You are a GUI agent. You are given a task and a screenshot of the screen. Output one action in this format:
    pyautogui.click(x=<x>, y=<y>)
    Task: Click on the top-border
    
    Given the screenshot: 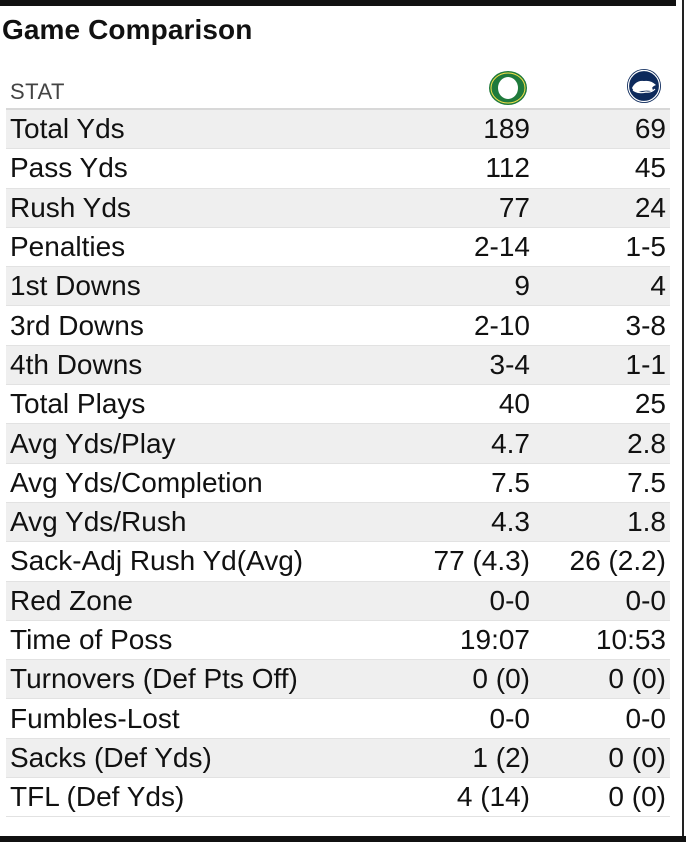 What is the action you would take?
    pyautogui.click(x=343, y=3)
    